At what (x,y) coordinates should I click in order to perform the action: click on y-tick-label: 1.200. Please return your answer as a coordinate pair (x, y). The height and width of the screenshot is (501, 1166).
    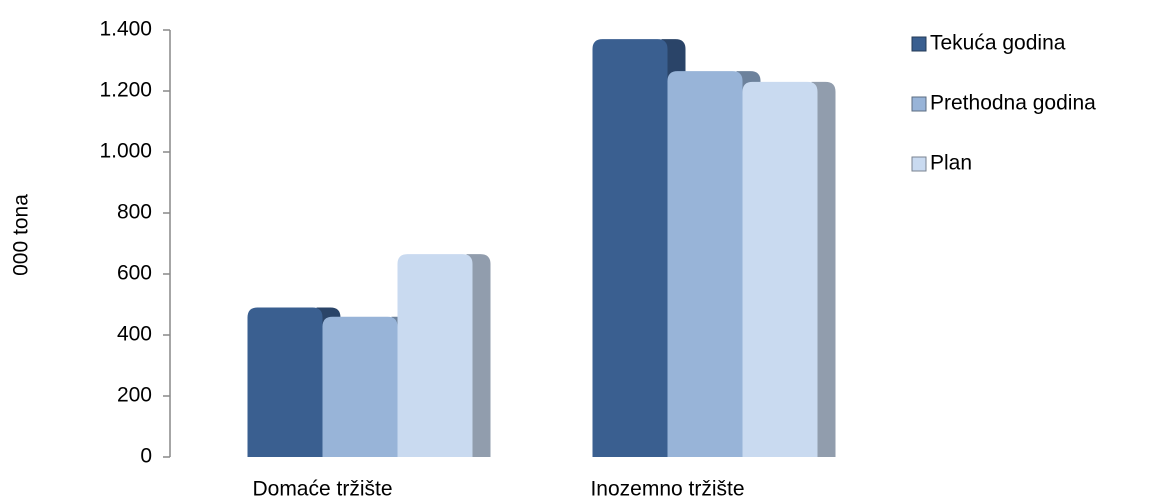
    Looking at the image, I should click on (125, 90).